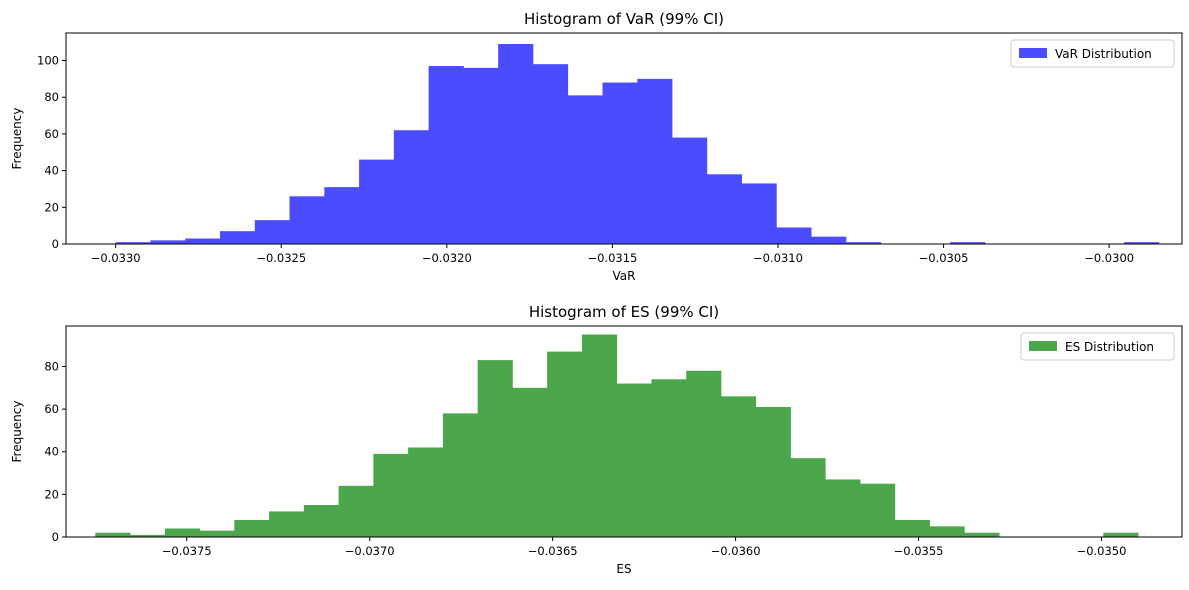  I want to click on var-y-axis-label: Frequency, so click(17, 139).